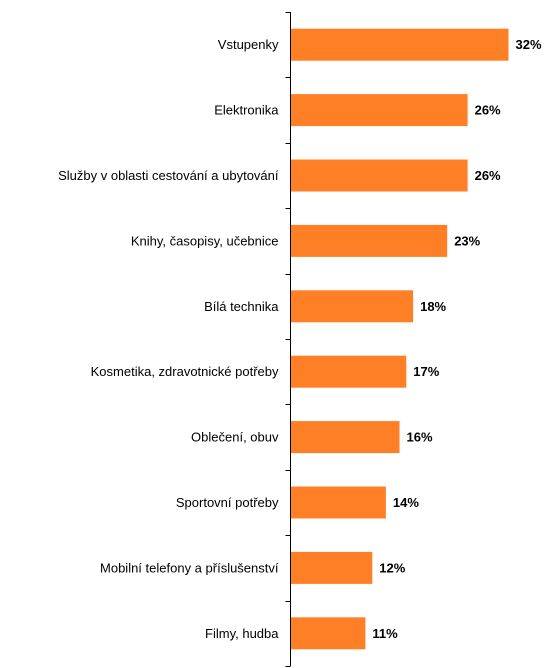 This screenshot has width=546, height=668. I want to click on bar-vstupenky, so click(399, 44).